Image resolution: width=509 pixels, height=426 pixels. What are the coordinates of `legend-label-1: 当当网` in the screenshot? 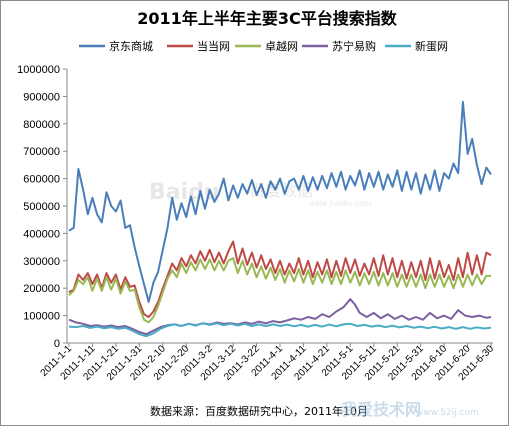 It's located at (213, 46).